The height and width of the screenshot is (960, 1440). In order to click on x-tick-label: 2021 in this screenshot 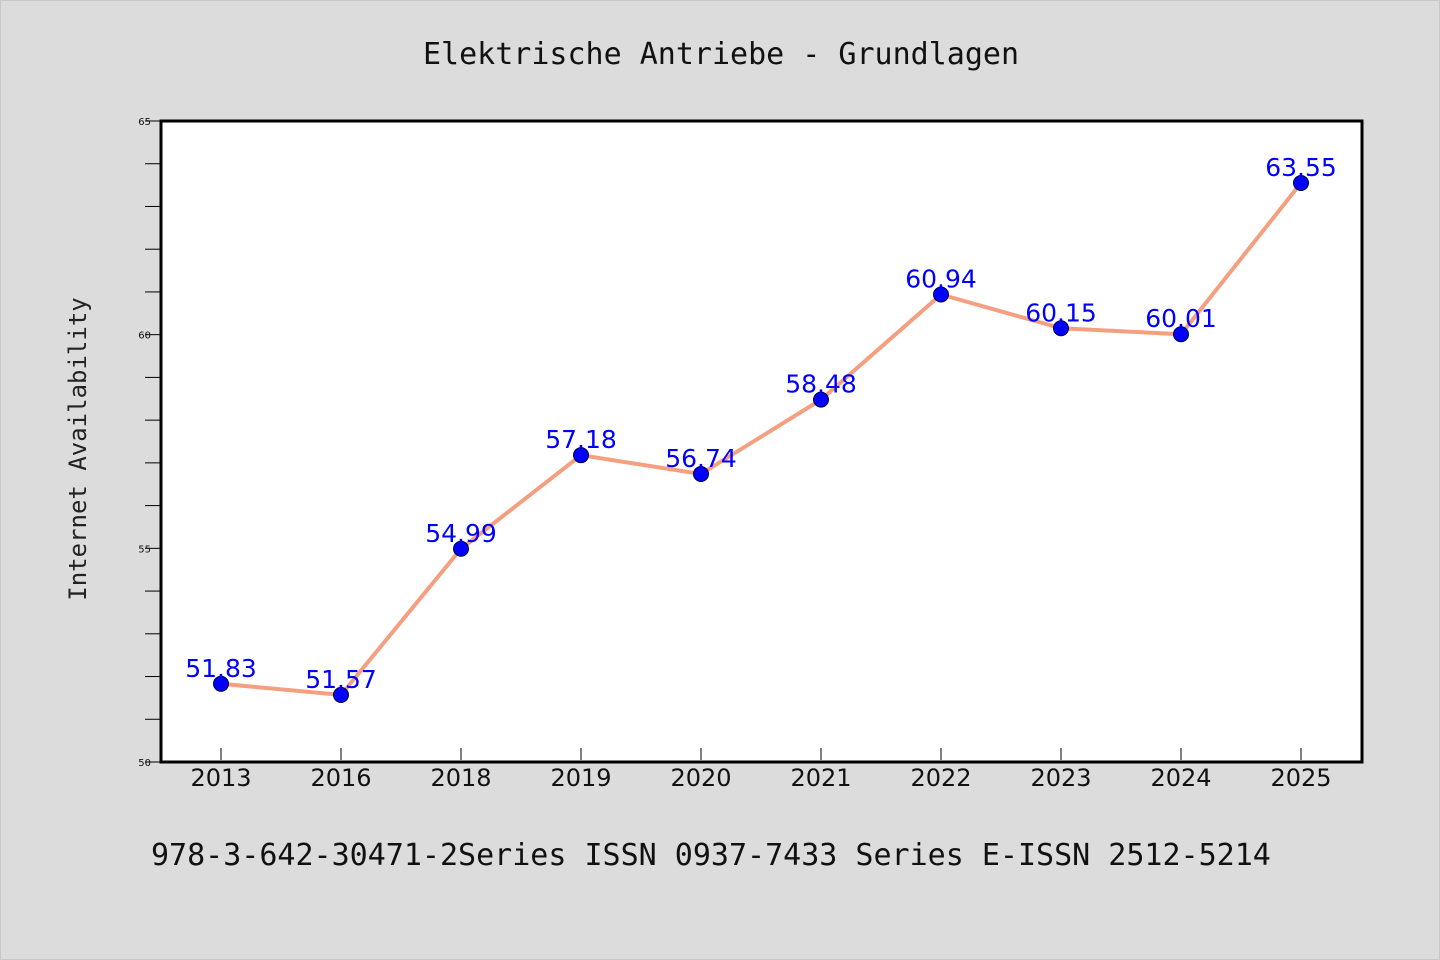, I will do `click(820, 778)`.